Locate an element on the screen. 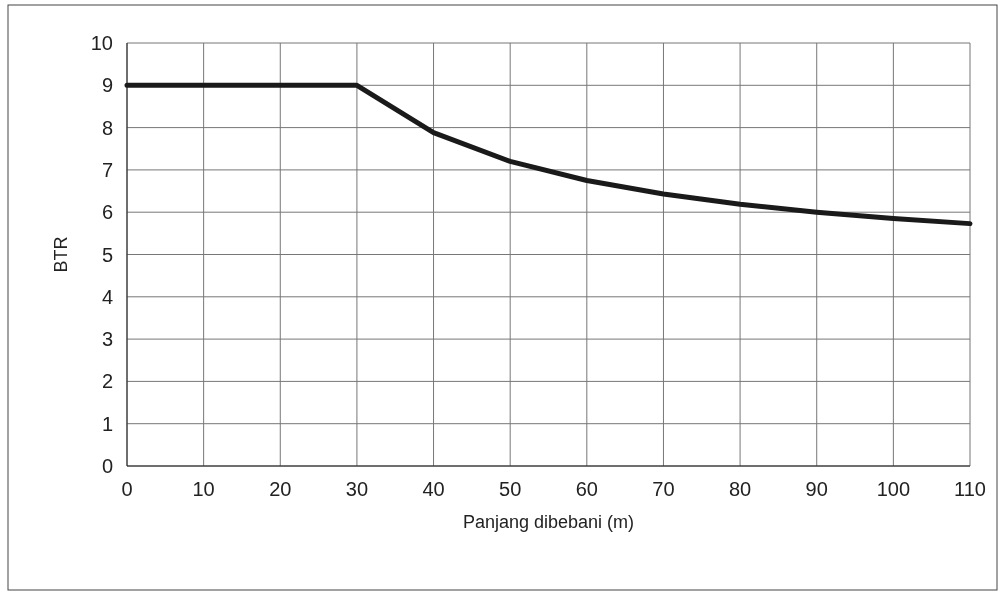 The image size is (1003, 597). x-tick-label: 30 is located at coordinates (357, 489).